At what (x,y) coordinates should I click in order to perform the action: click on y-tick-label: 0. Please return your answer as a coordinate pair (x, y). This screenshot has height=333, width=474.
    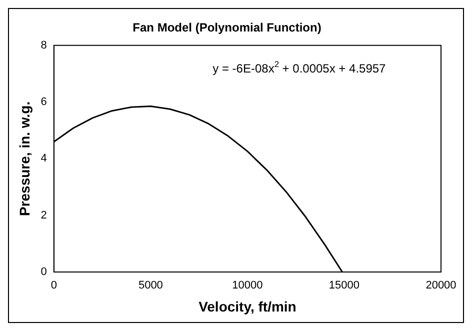
    Looking at the image, I should click on (43, 272).